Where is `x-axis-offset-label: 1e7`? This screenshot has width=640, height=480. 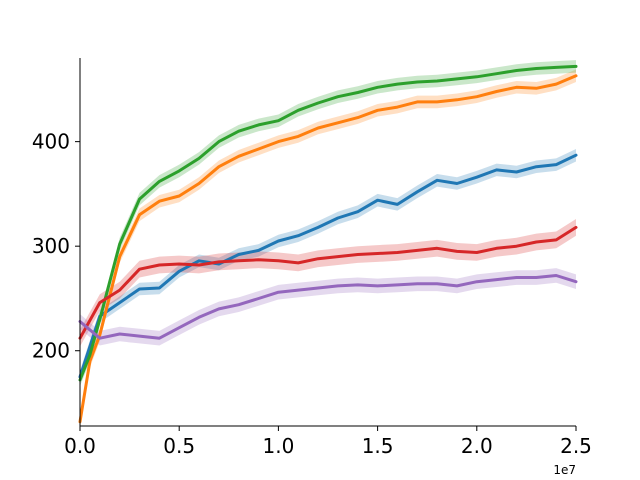 x-axis-offset-label: 1e7 is located at coordinates (564, 470).